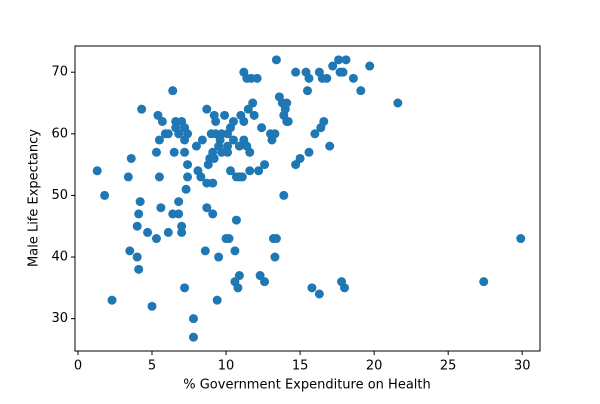 This screenshot has width=600, height=404. What do you see at coordinates (522, 366) in the screenshot?
I see `x-tick-label: 30` at bounding box center [522, 366].